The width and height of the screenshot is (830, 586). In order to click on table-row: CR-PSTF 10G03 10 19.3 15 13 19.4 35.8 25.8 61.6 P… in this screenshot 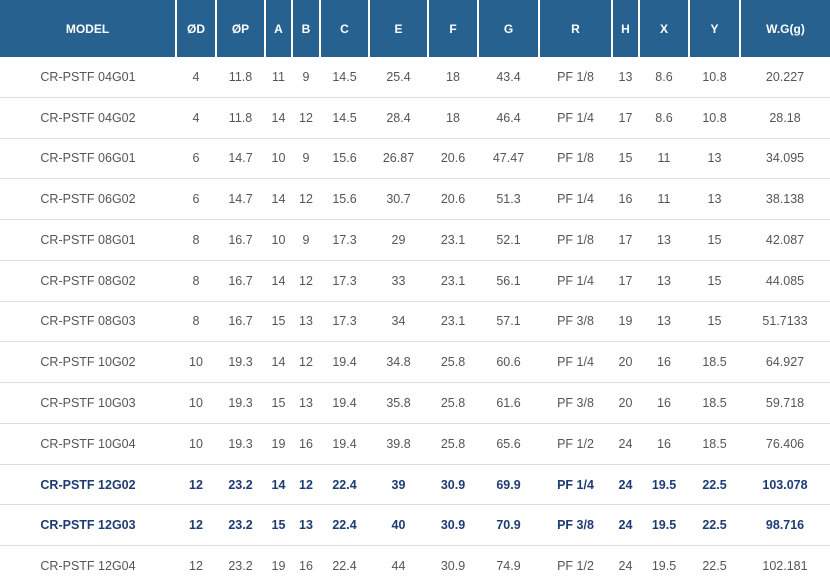, I will do `click(415, 403)`.